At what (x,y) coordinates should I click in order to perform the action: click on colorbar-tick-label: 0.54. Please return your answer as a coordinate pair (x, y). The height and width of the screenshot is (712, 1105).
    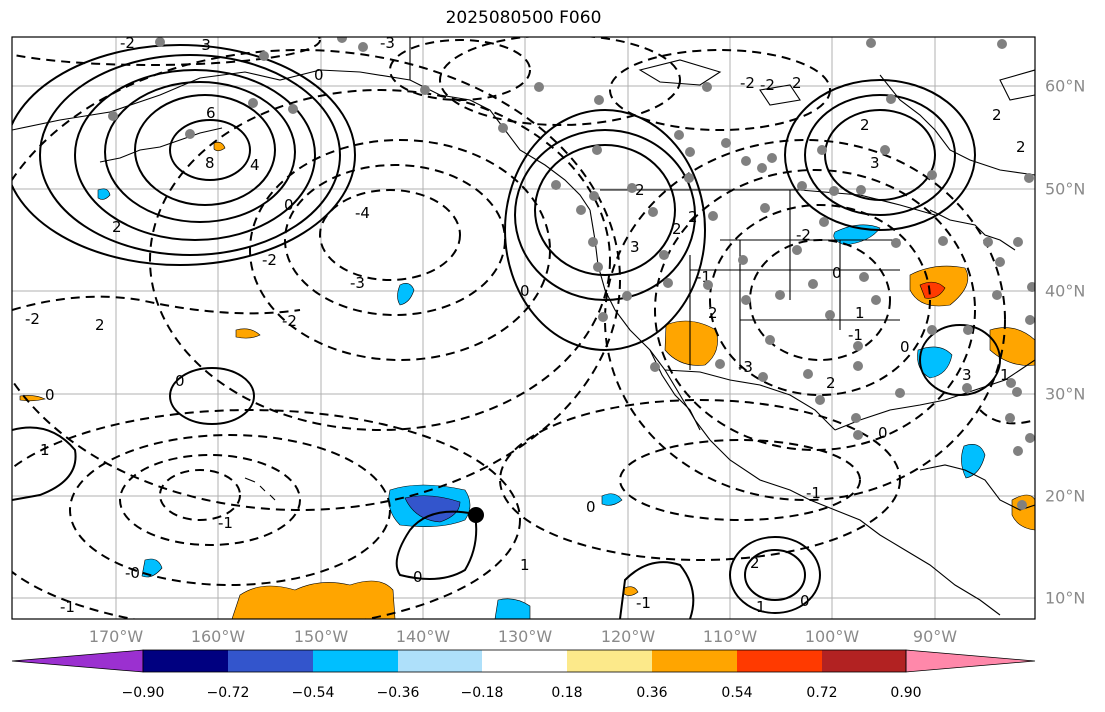
    Looking at the image, I should click on (737, 693).